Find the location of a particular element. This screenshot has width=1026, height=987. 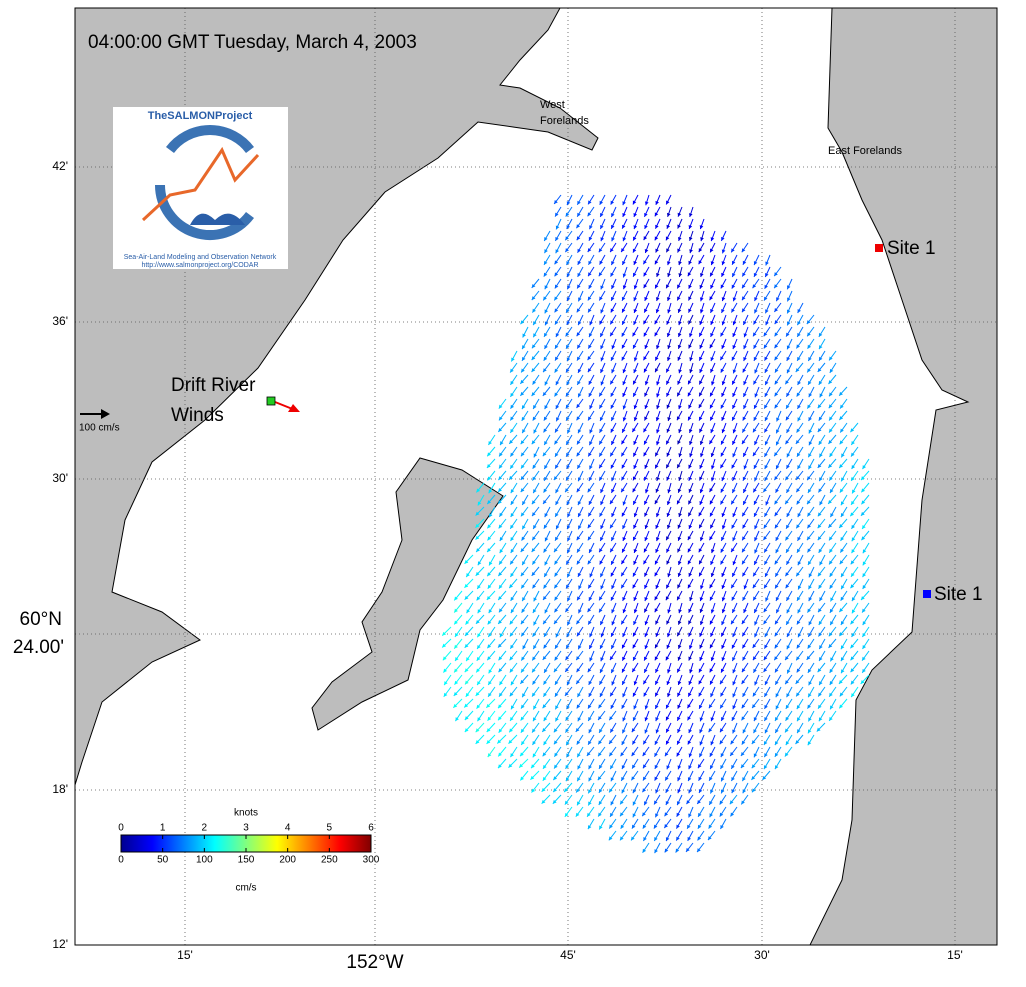

colorbar-tick-label: 2 is located at coordinates (205, 828).